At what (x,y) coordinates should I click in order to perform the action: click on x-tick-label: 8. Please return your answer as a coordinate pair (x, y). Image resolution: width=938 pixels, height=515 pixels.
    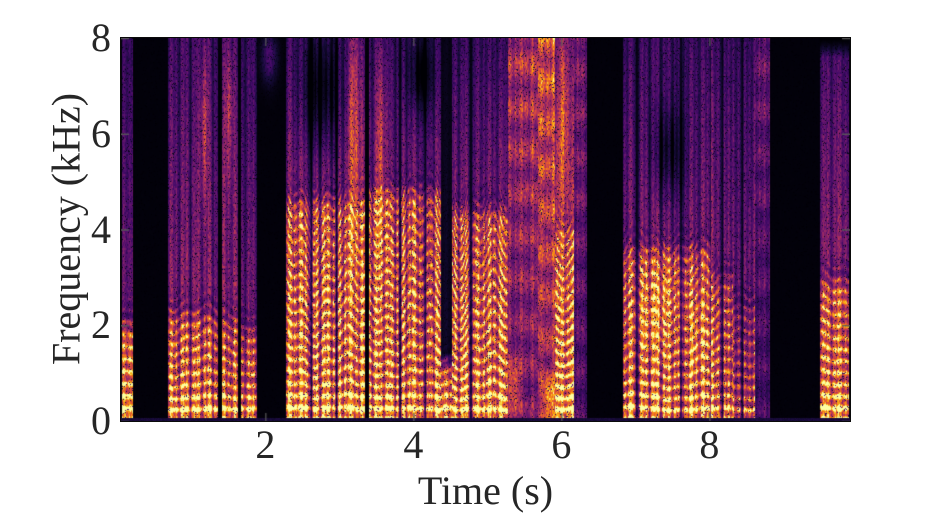
    Looking at the image, I should click on (709, 444).